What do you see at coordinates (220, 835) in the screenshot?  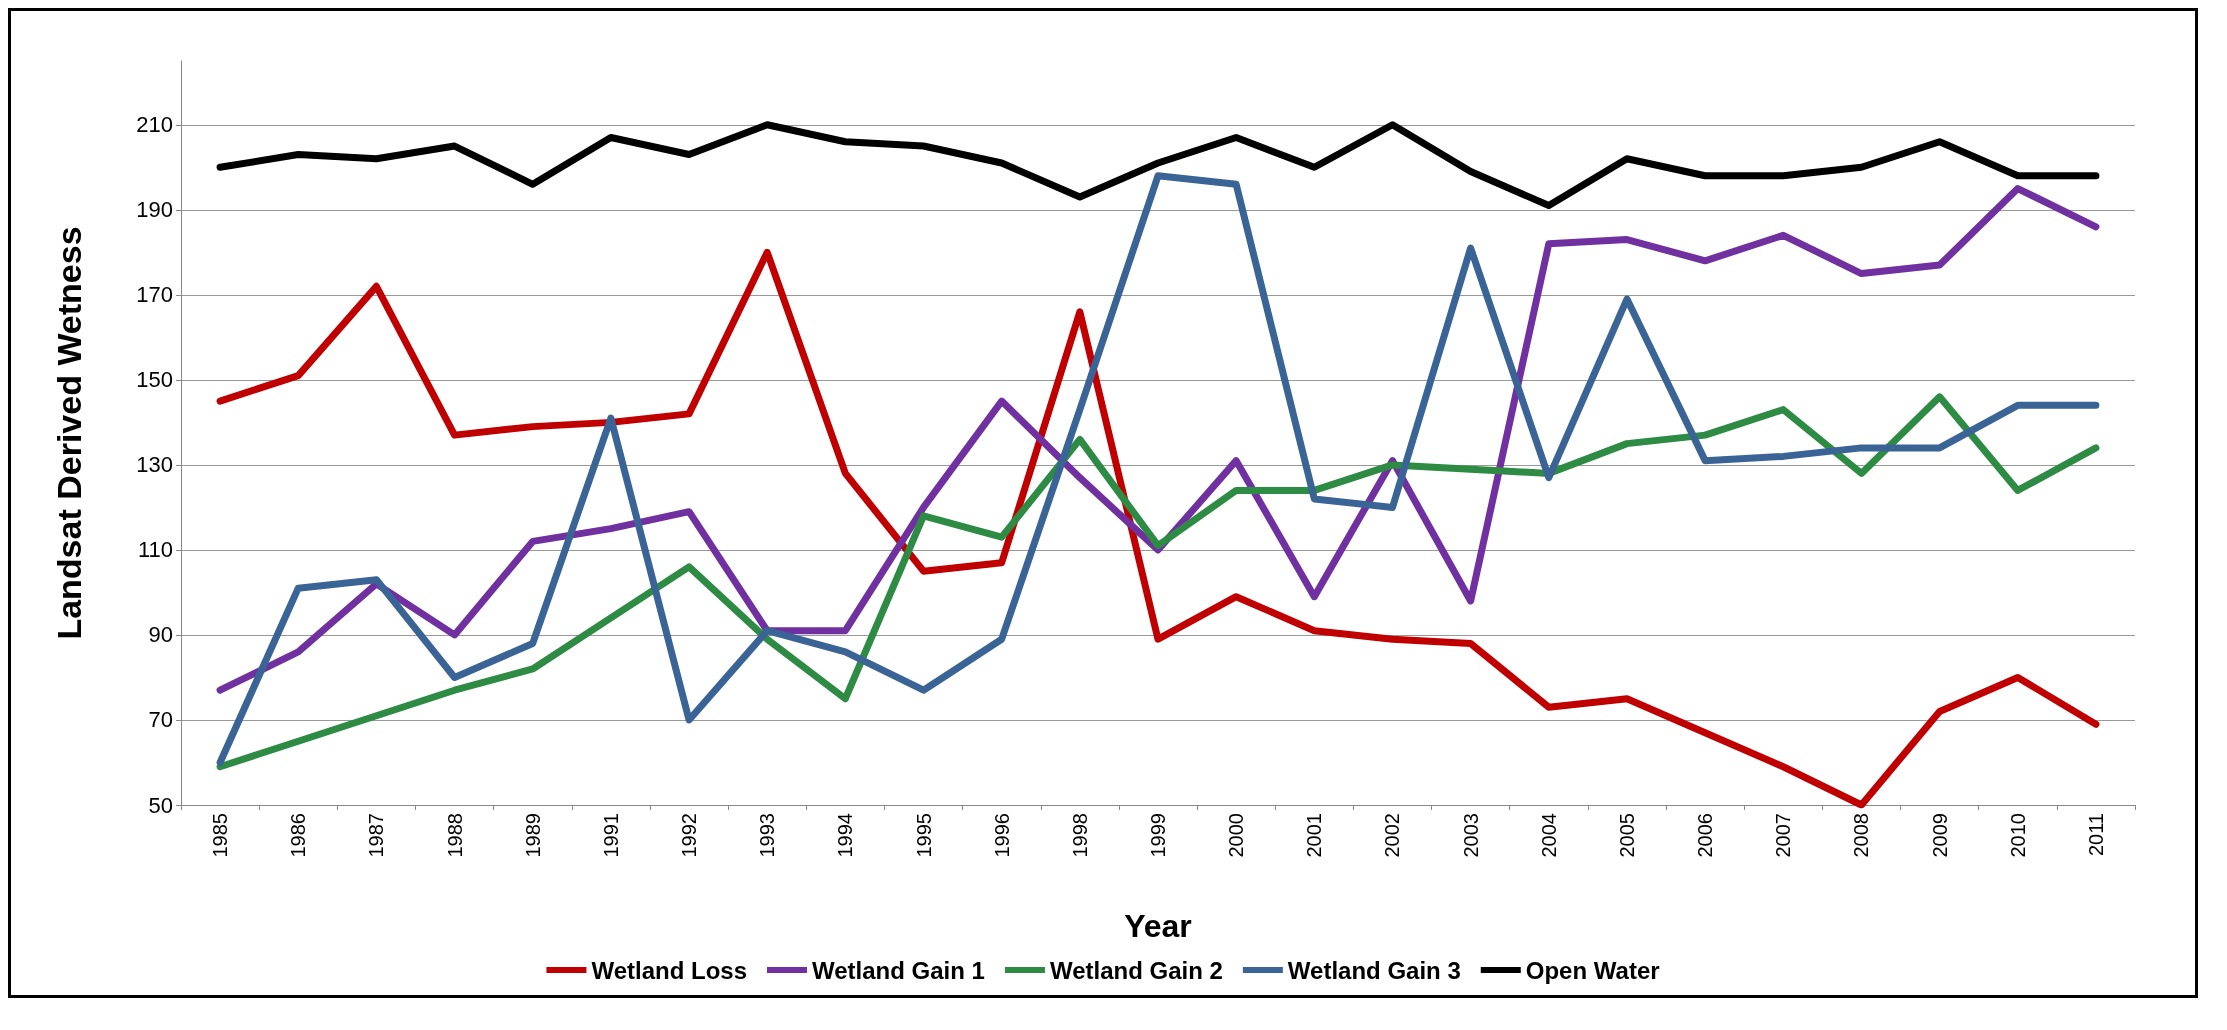 I see `x-tick-label: 1985` at bounding box center [220, 835].